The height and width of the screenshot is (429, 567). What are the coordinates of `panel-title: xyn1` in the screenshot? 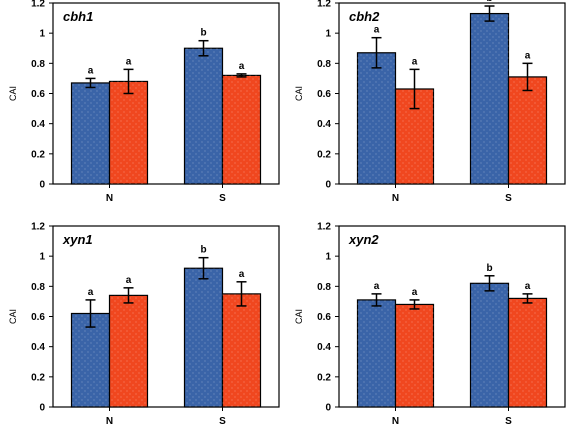 It's located at (77, 239).